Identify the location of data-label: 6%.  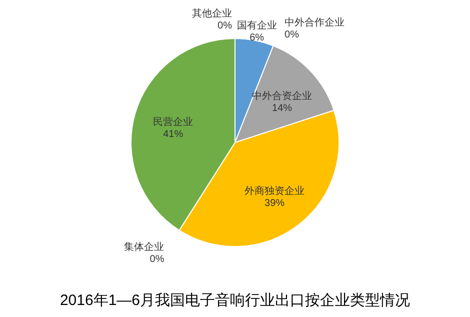
(257, 38).